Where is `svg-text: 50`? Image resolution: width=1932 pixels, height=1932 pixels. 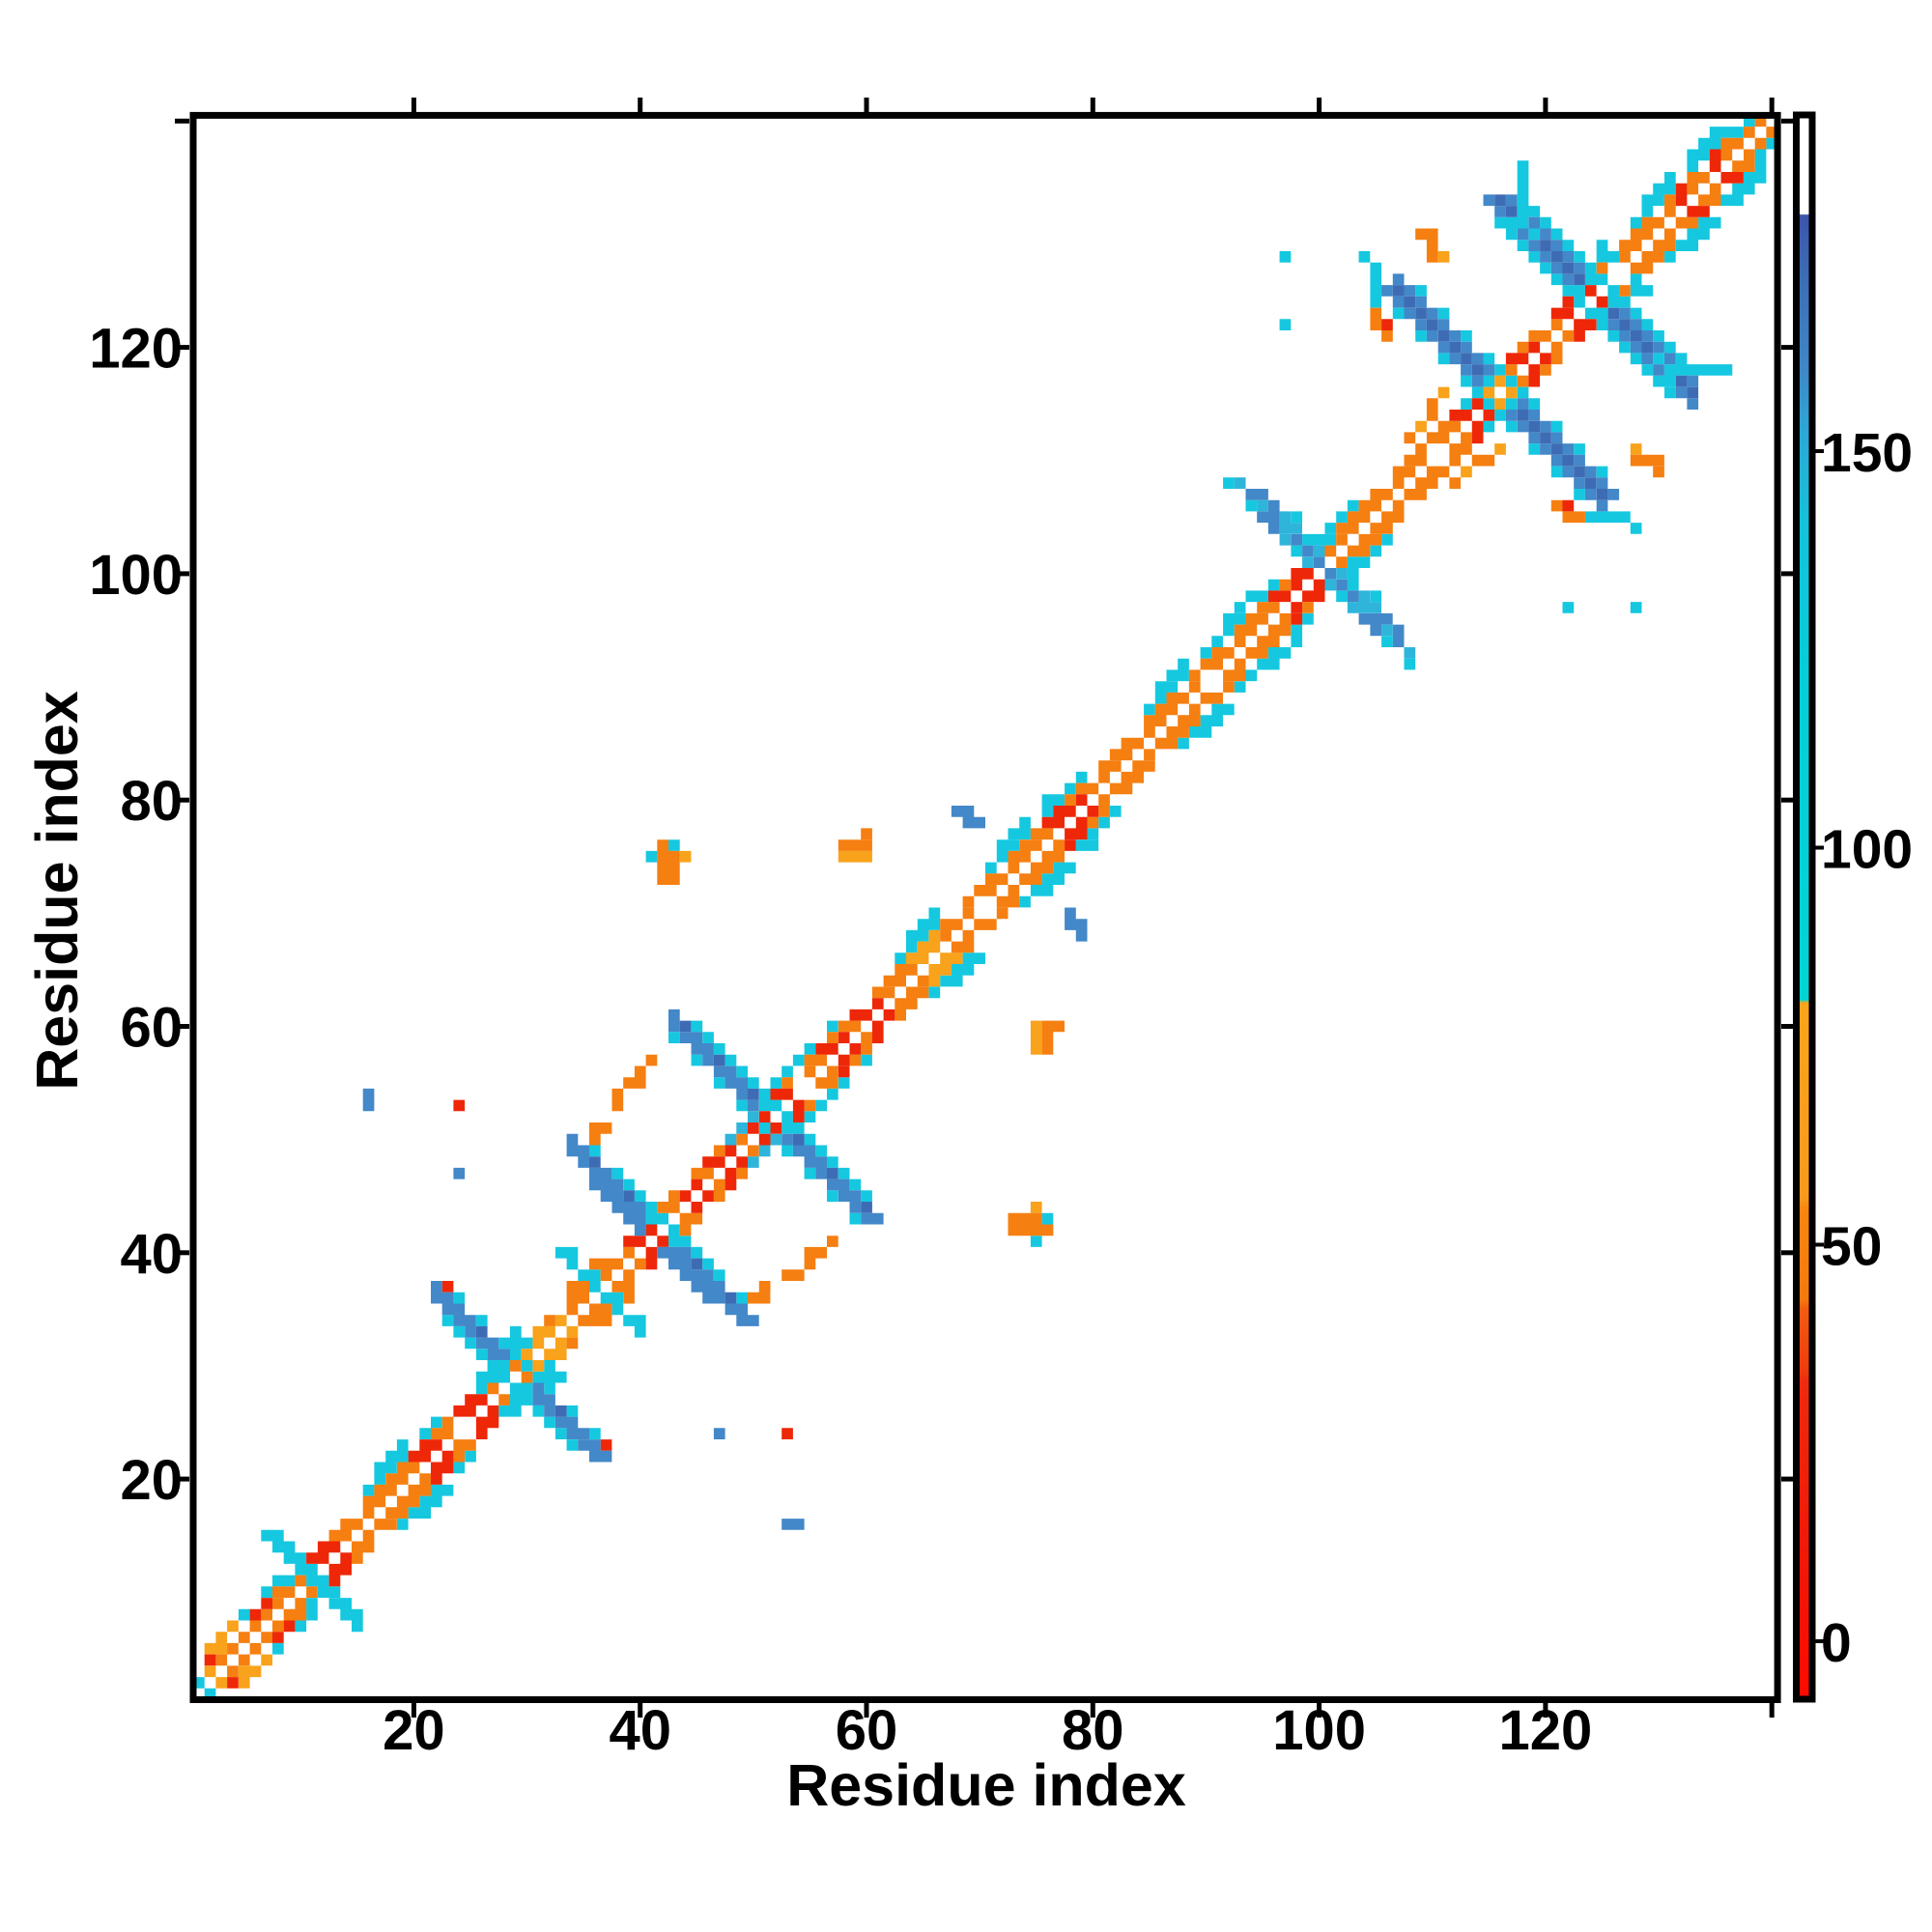 svg-text: 50 is located at coordinates (1851, 1247).